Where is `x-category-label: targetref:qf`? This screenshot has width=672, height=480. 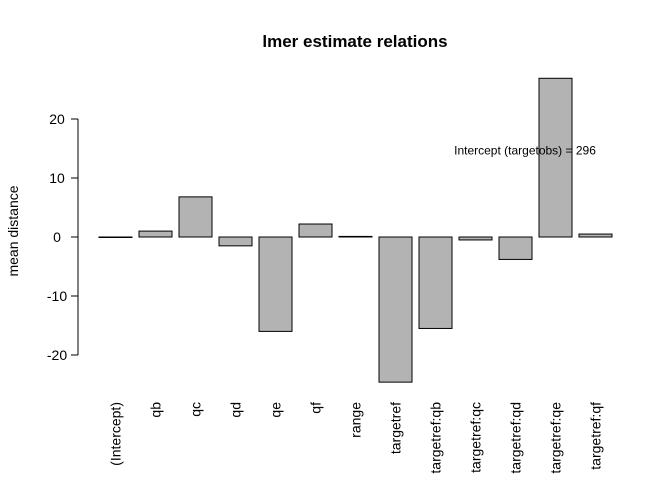 x-category-label: targetref:qf is located at coordinates (596, 436).